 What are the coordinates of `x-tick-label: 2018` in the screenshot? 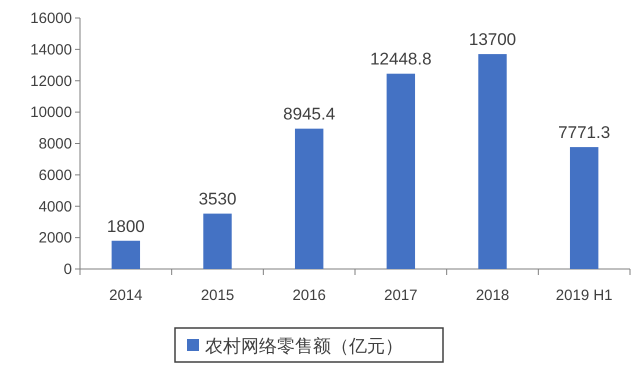 It's located at (493, 295).